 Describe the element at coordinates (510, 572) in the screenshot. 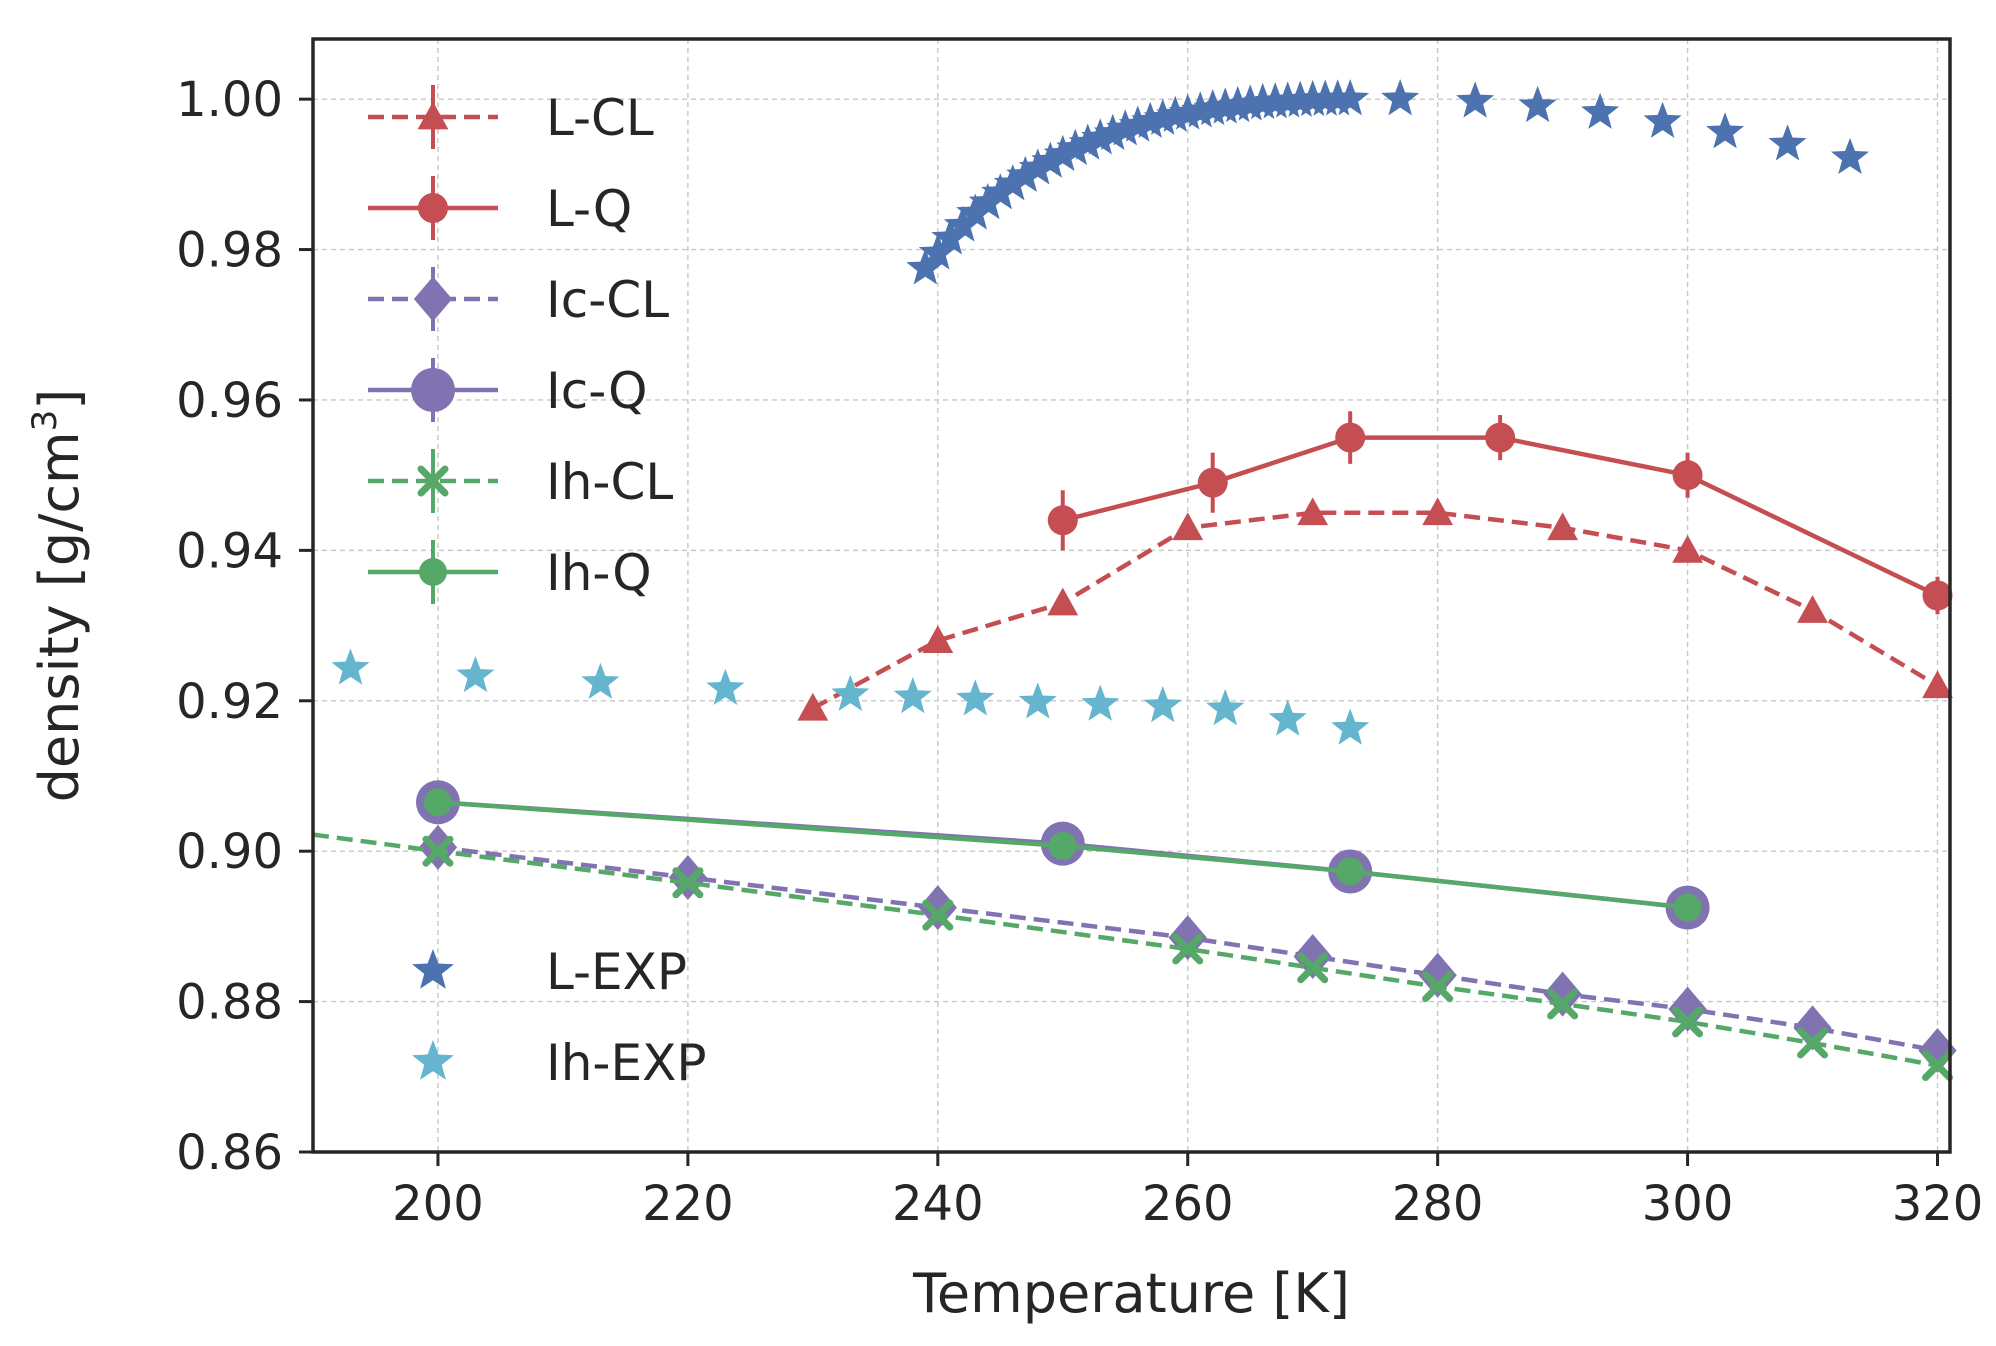

I see `legend-entry-ih-q: Ih-Q` at that location.